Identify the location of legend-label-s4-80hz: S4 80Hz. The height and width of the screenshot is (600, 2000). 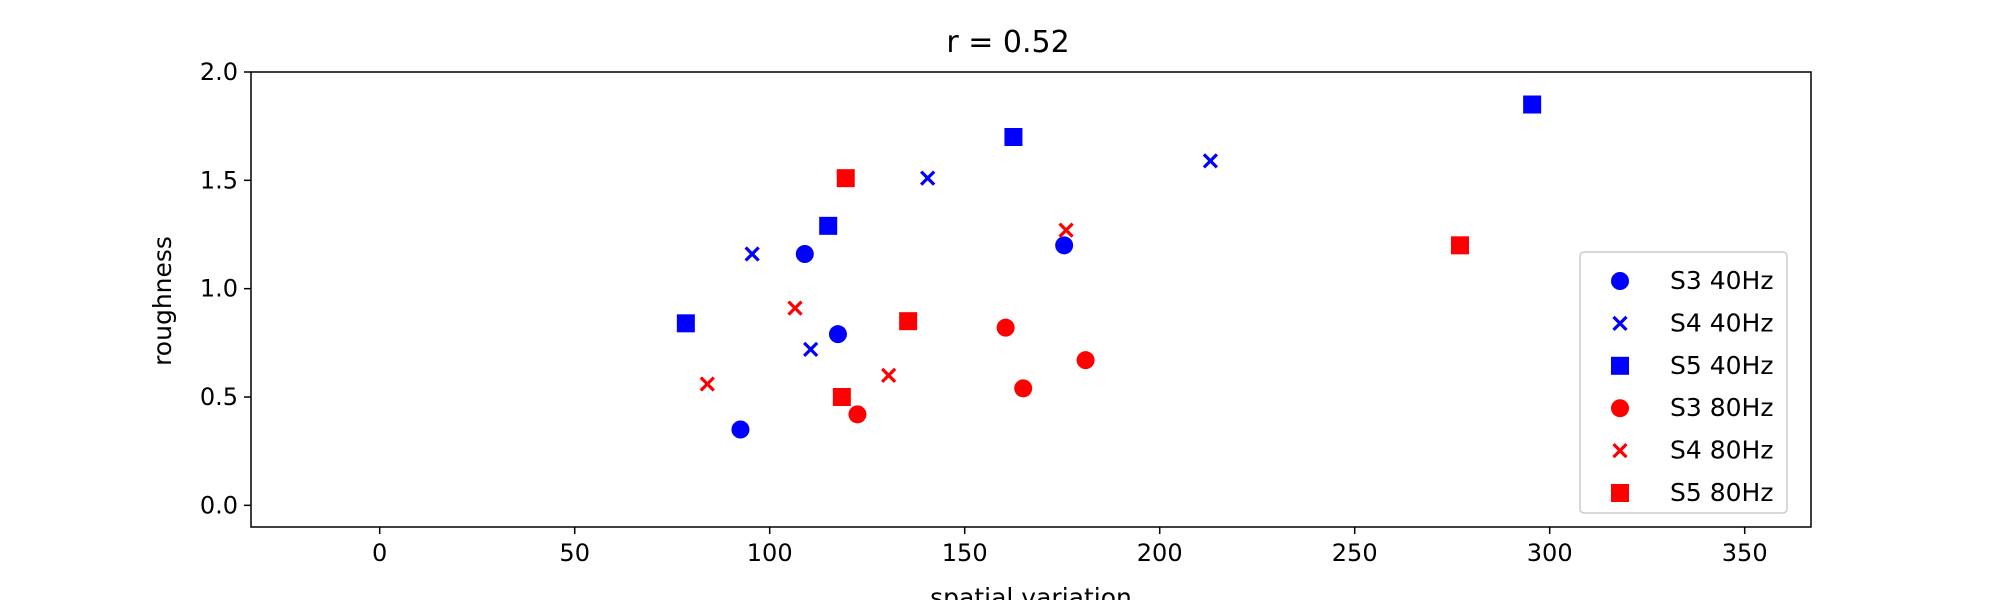
(1721, 450).